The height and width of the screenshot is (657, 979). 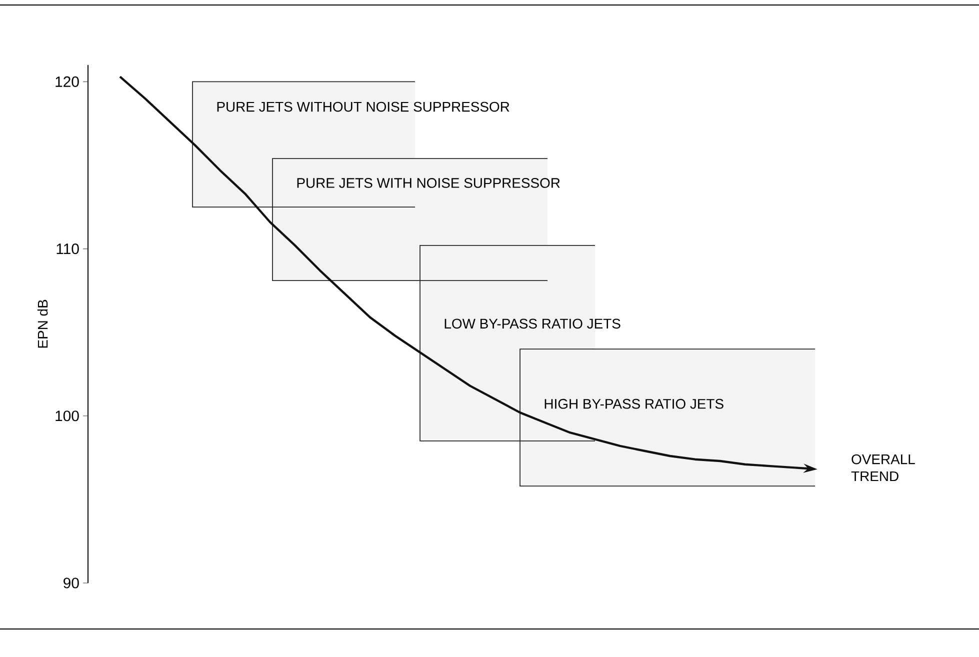 I want to click on band-label: HIGH BY-PASS RATIO JETS, so click(x=634, y=403).